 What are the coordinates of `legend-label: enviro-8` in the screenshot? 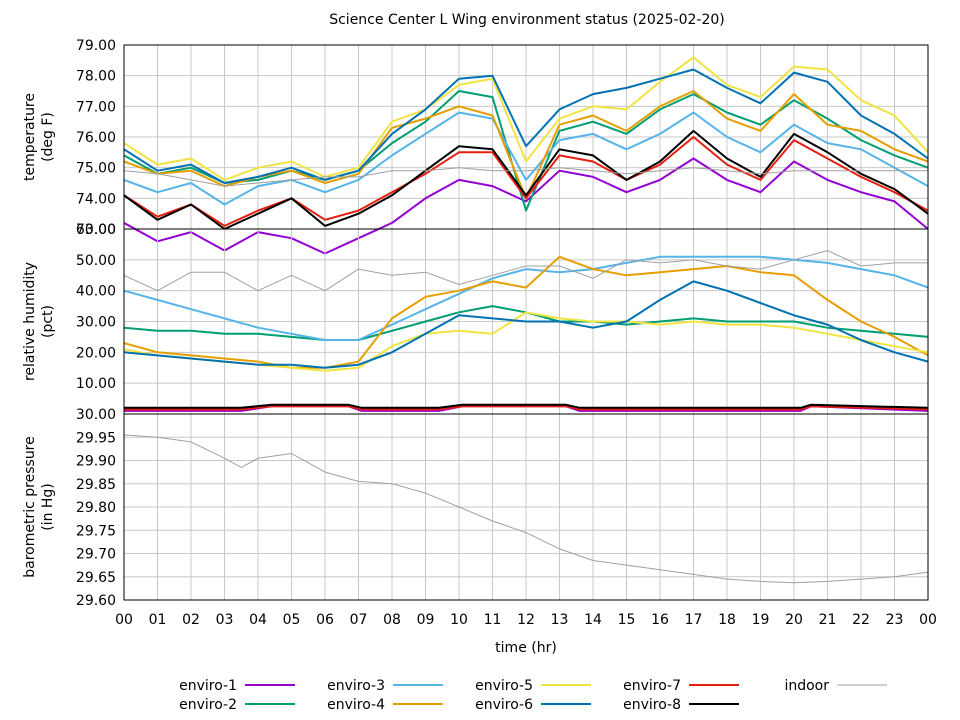 It's located at (652, 705).